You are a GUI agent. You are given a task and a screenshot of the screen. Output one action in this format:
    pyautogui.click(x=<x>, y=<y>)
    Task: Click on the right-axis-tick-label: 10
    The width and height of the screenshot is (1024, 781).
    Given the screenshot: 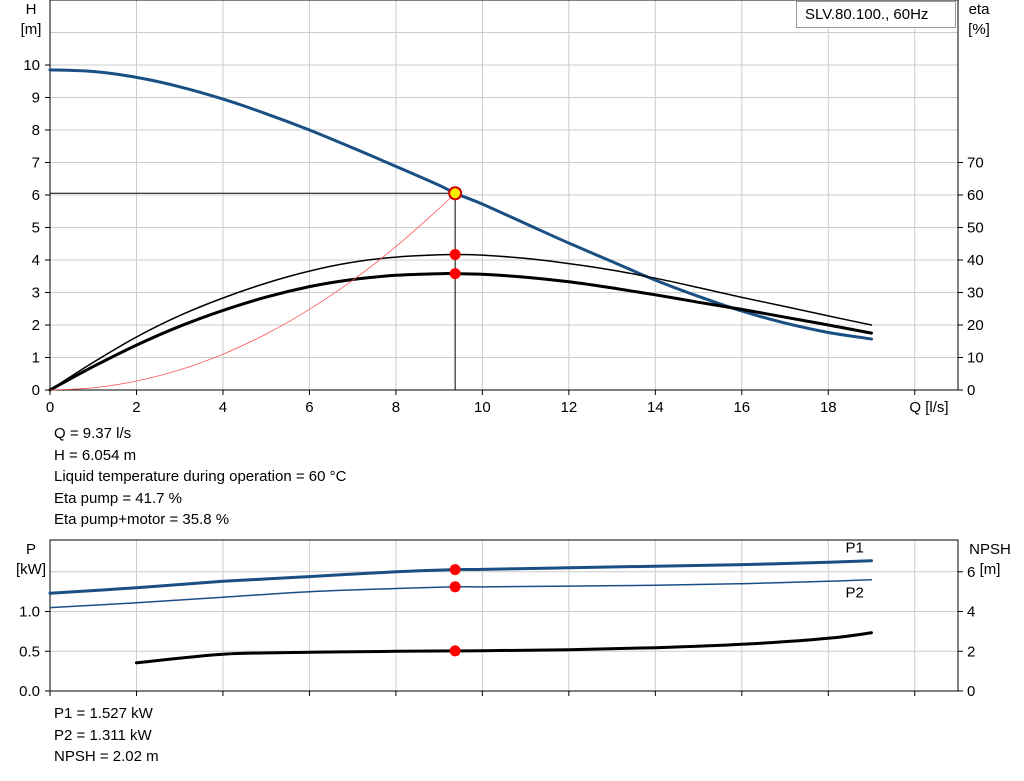 What is the action you would take?
    pyautogui.click(x=975, y=358)
    